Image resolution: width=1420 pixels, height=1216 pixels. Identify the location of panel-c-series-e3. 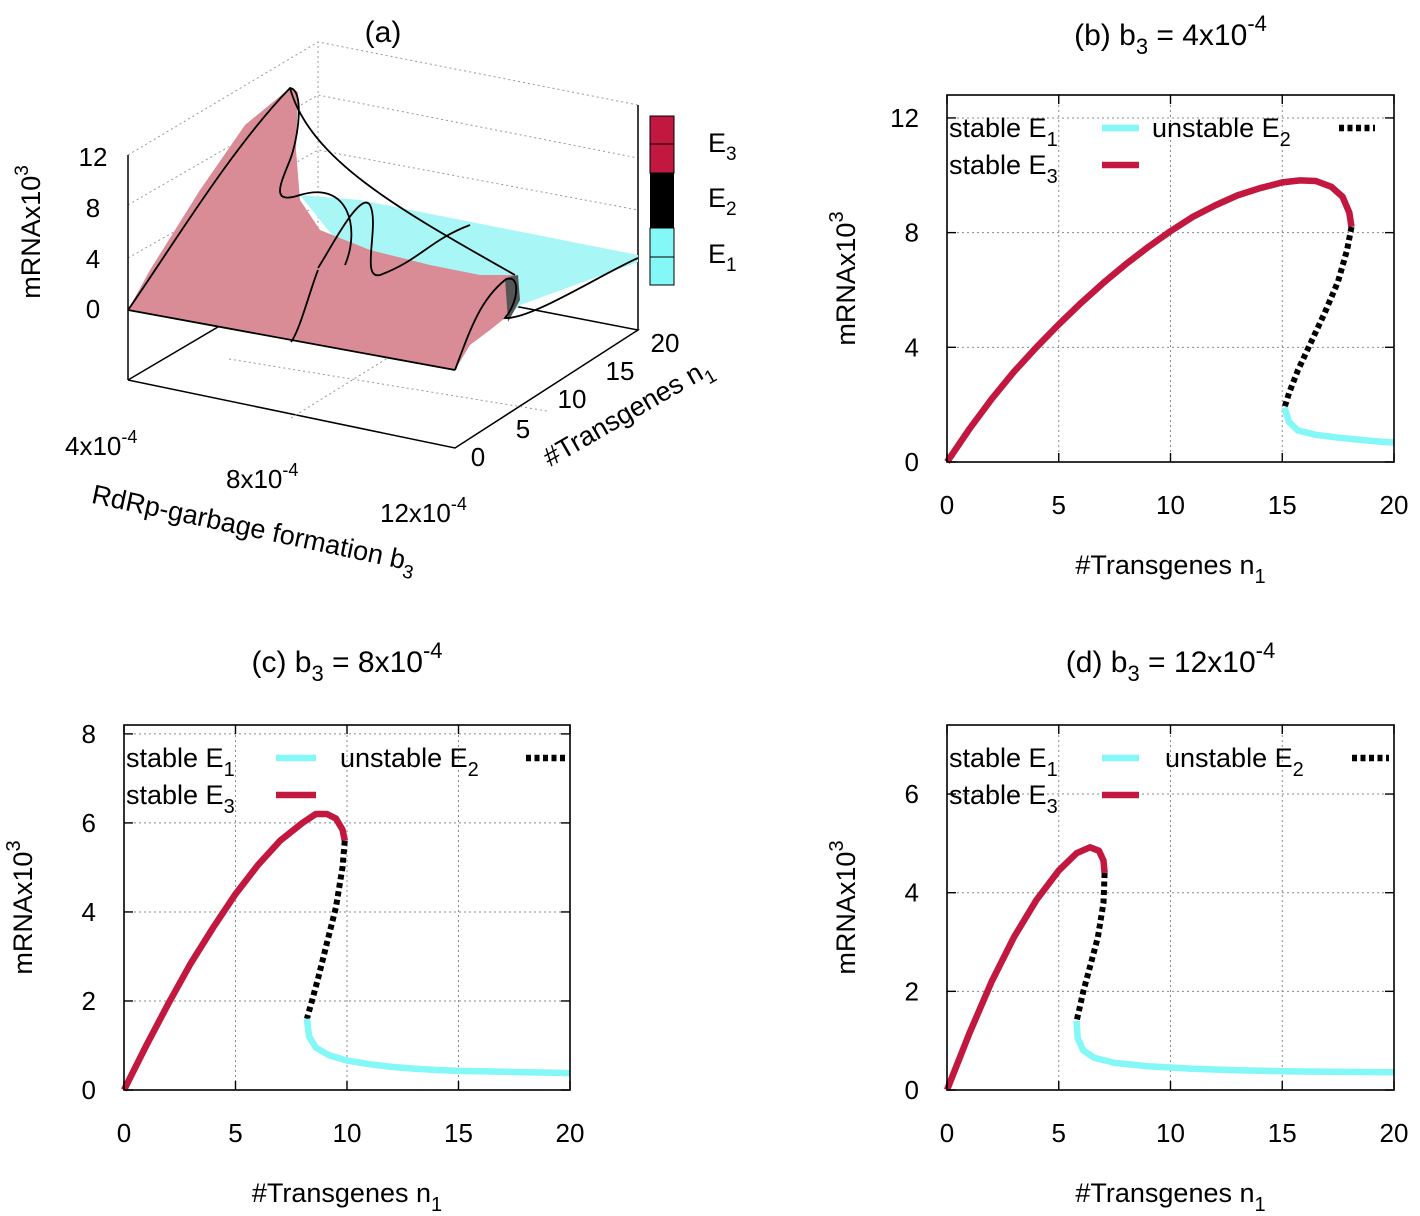
(234, 951).